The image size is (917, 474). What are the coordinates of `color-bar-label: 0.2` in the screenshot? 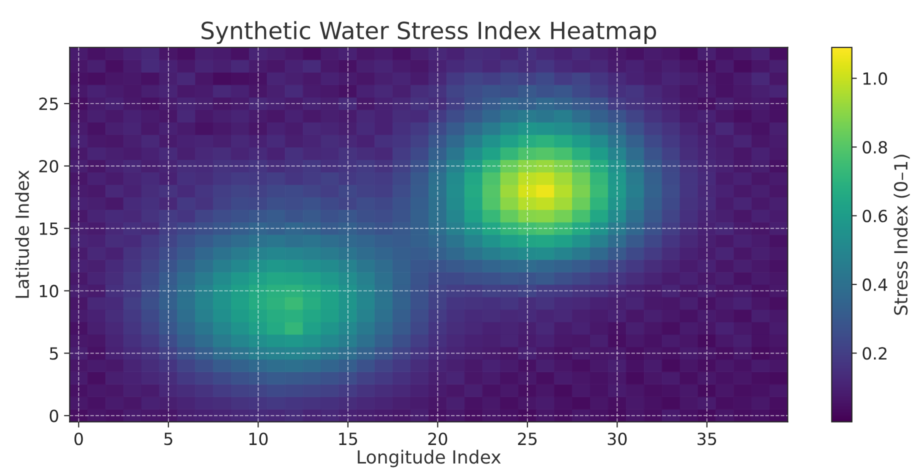 It's located at (874, 353).